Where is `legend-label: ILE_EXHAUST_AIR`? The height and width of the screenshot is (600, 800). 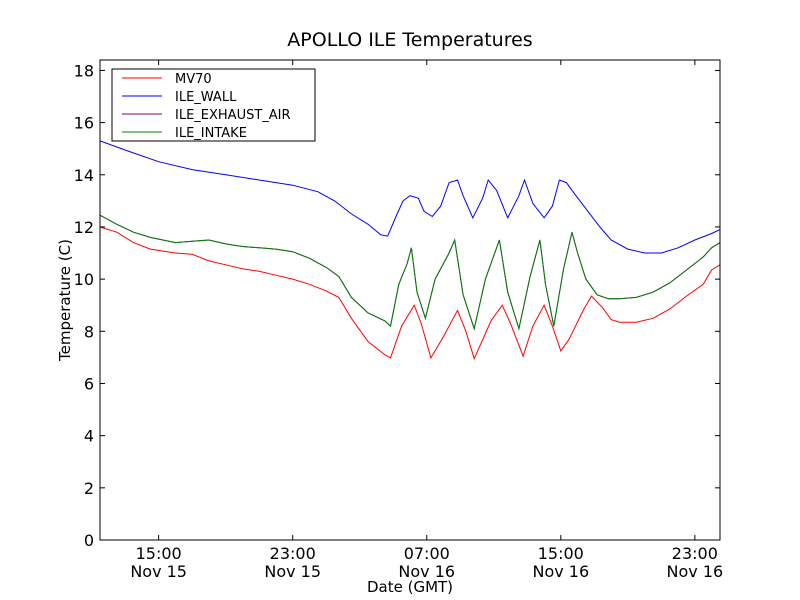 legend-label: ILE_EXHAUST_AIR is located at coordinates (233, 115).